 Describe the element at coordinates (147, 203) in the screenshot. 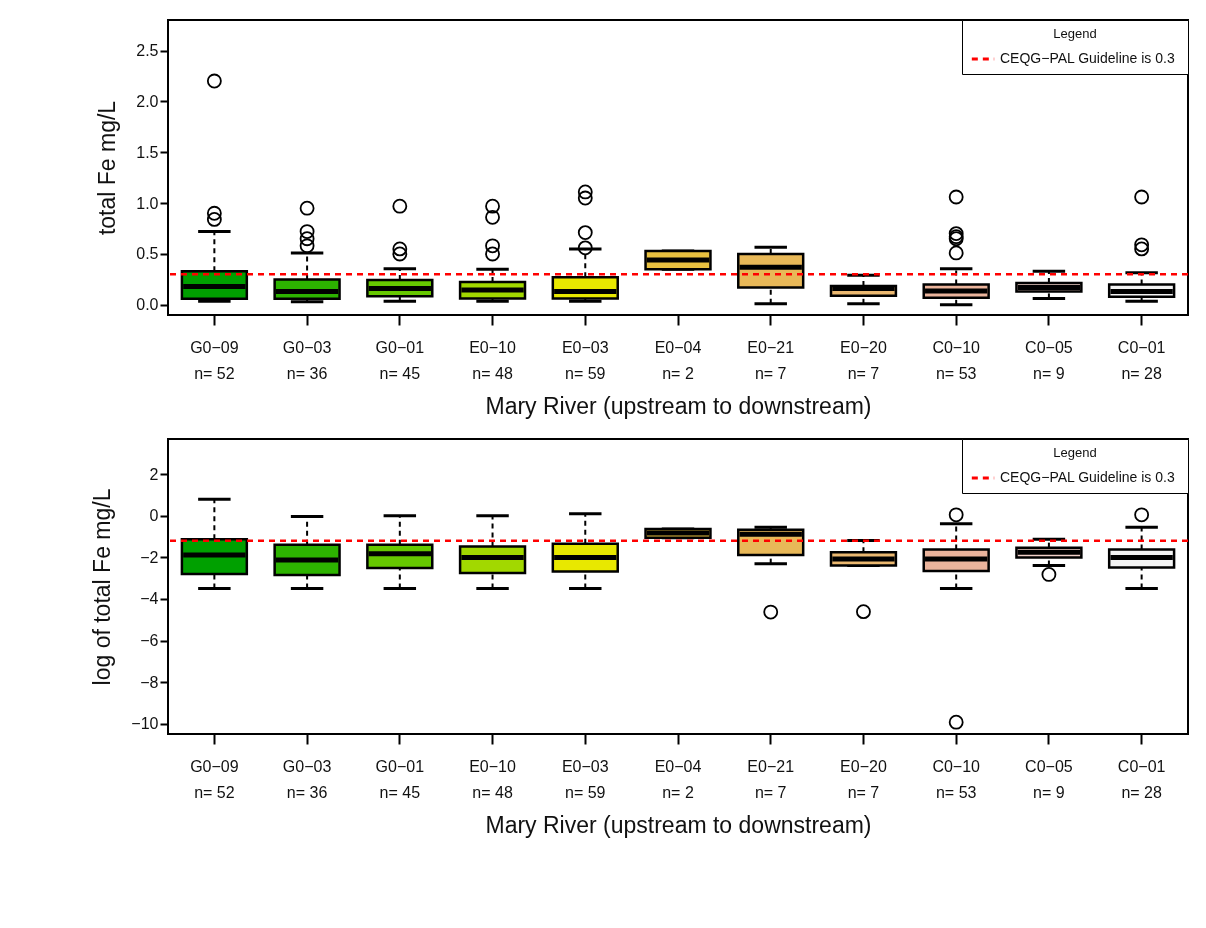

I see `y-tick-label: 1.0` at that location.